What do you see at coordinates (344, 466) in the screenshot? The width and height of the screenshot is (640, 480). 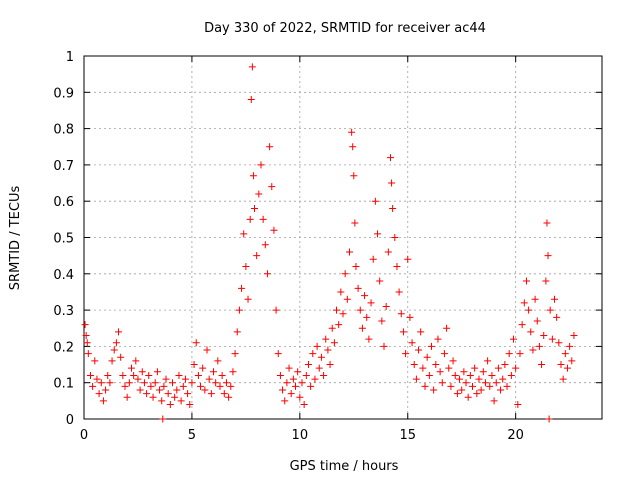 I see `x-axis-label: GPS time / hours` at bounding box center [344, 466].